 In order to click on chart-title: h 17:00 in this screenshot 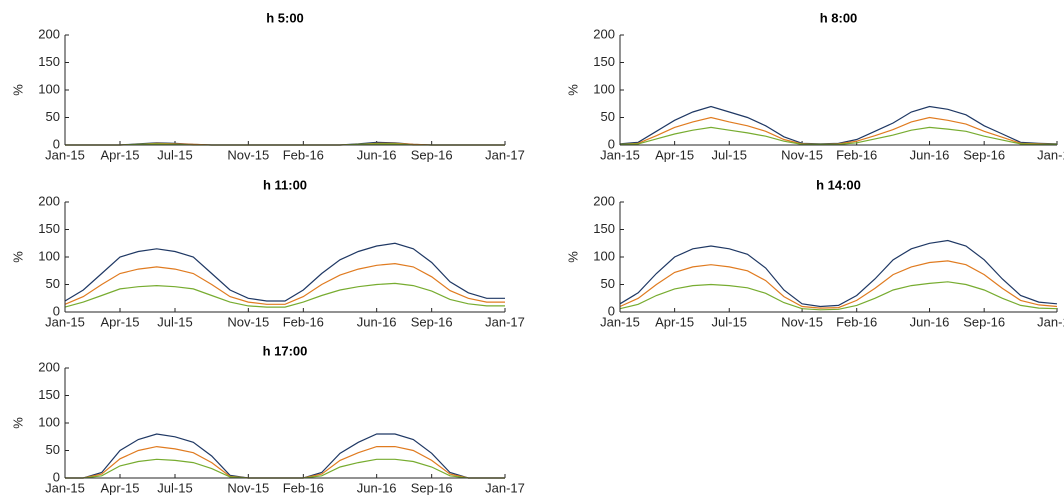, I will do `click(285, 350)`.